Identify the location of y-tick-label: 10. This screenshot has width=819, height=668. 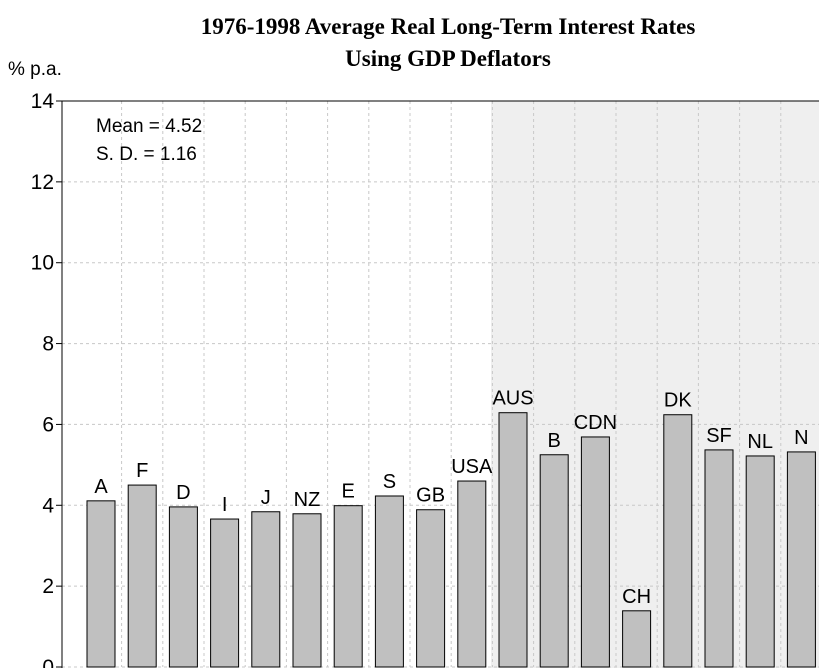
(42, 263).